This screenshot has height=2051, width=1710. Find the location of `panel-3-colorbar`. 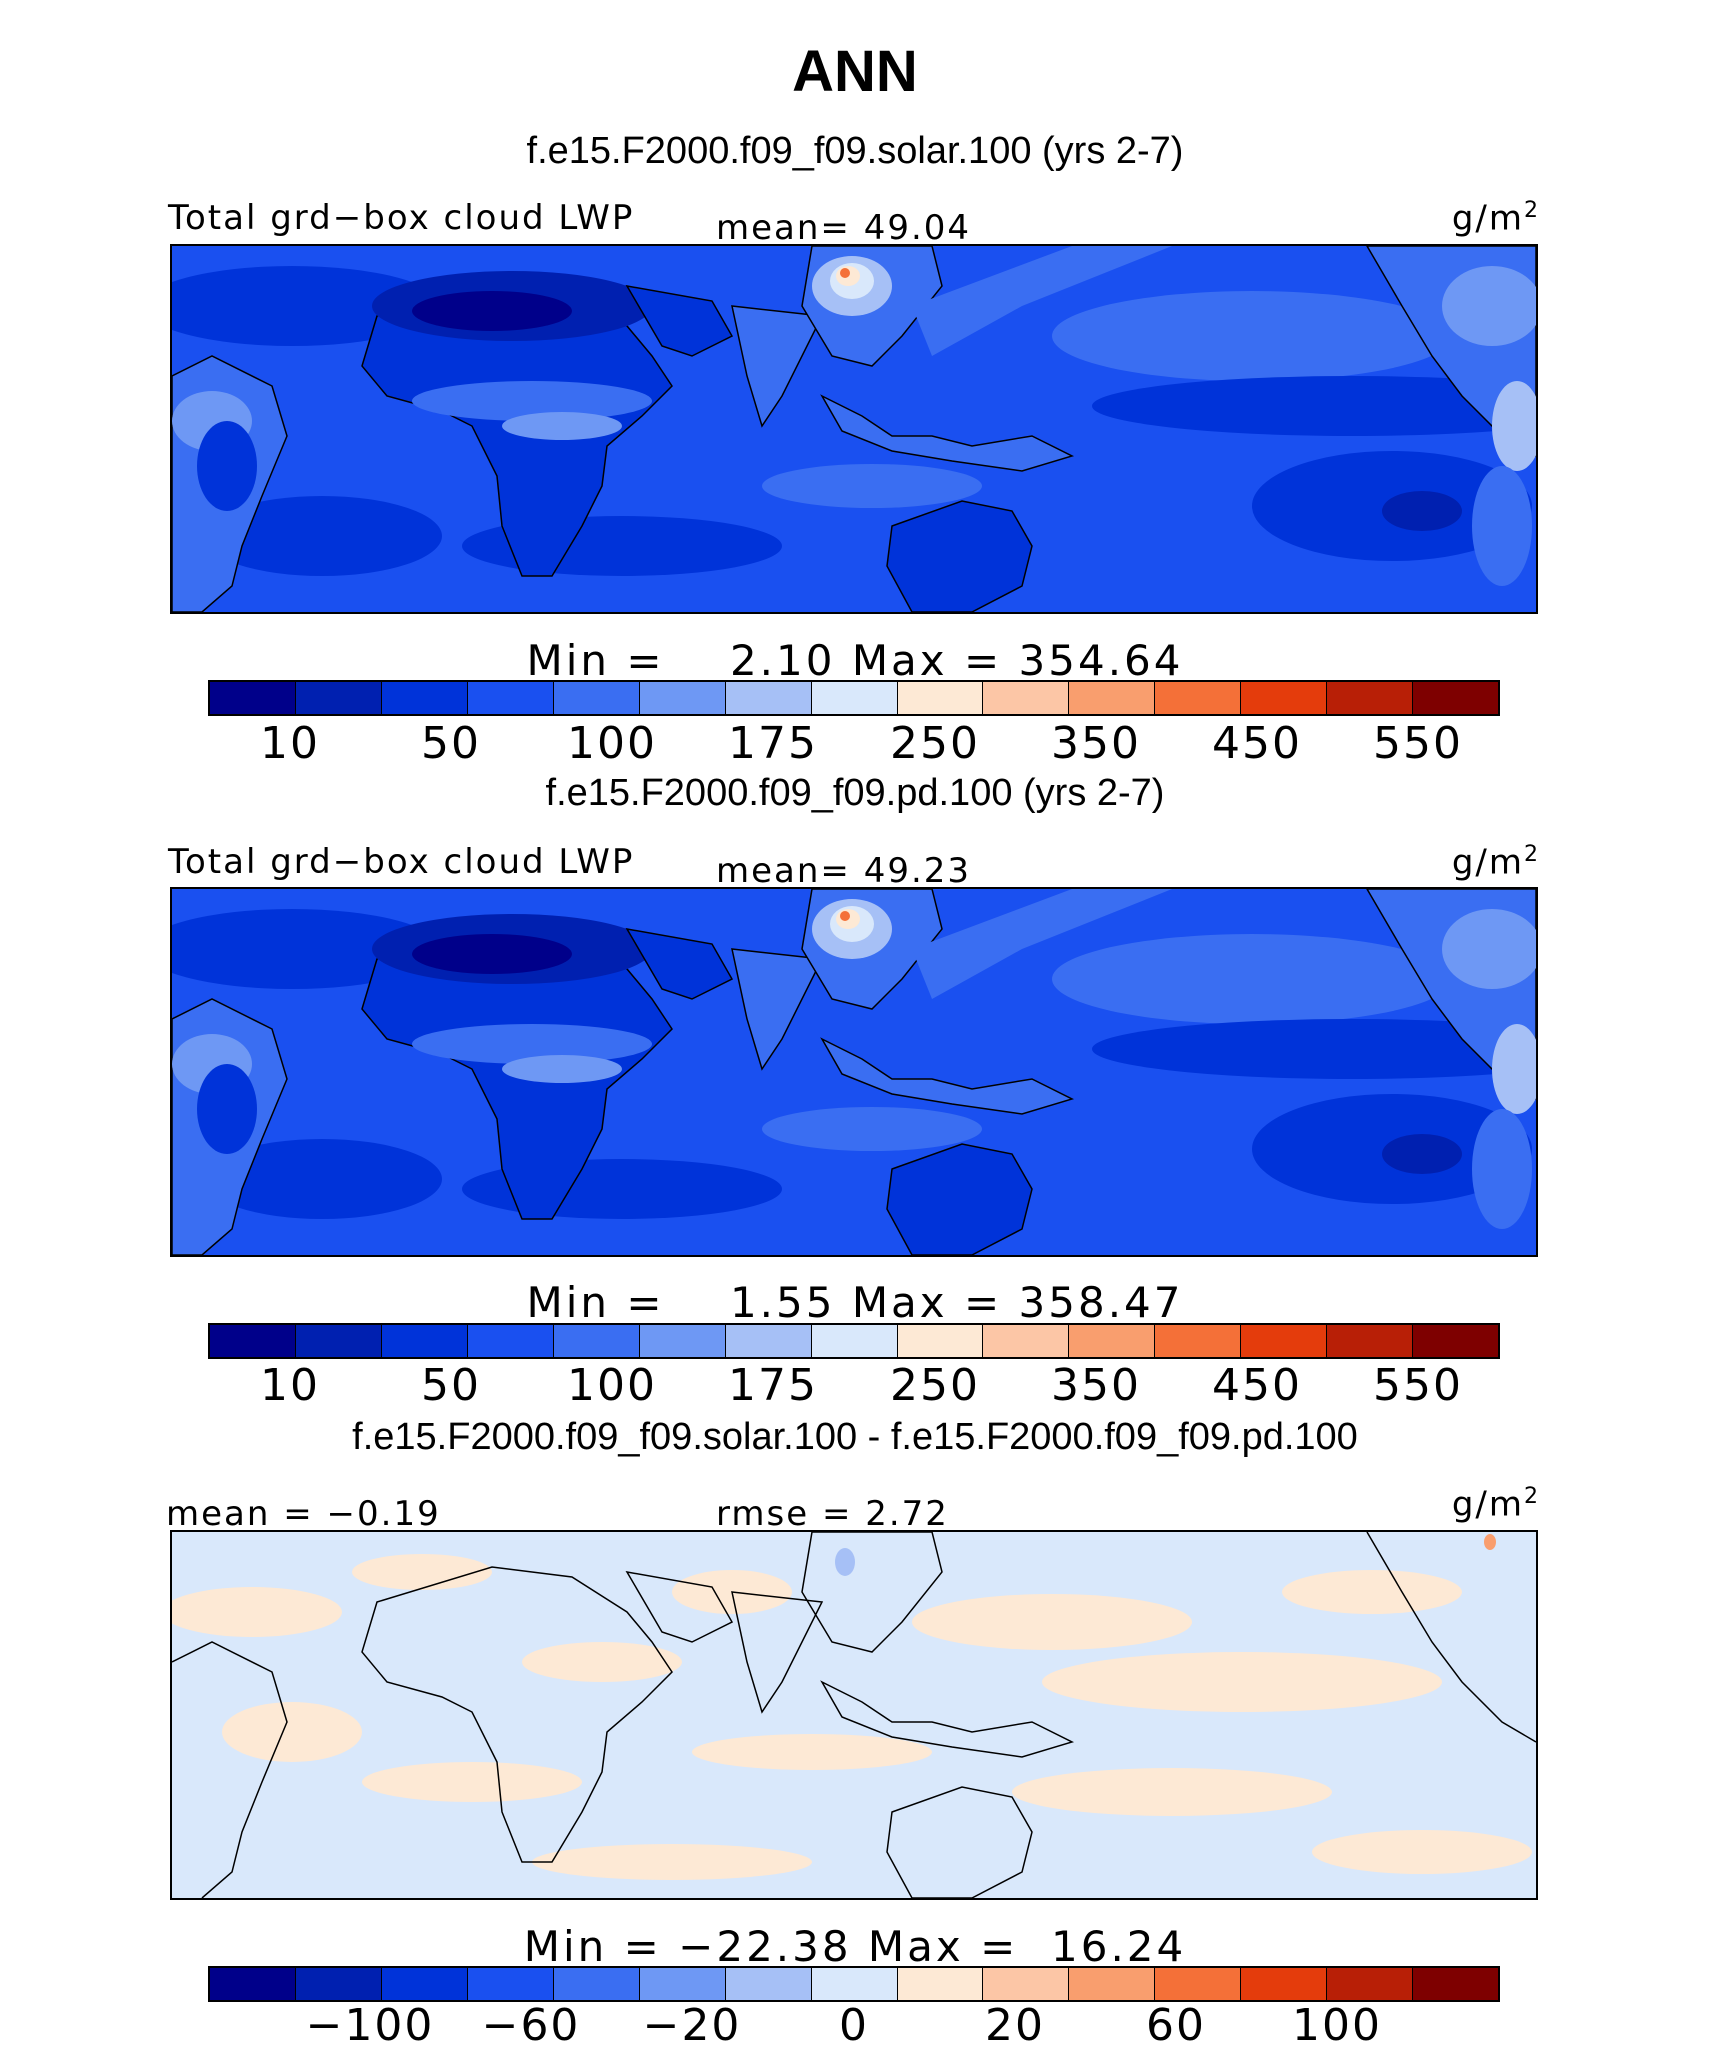

panel-3-colorbar is located at coordinates (854, 1984).